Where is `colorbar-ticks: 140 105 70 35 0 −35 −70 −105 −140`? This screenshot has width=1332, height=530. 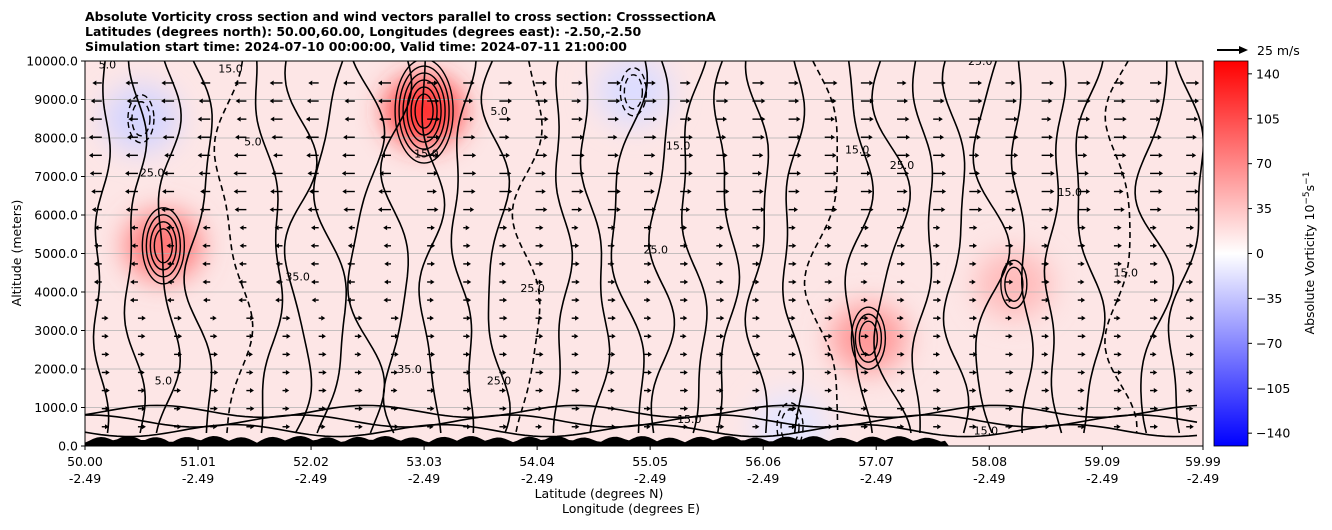 colorbar-ticks: 140 105 70 35 0 −35 −70 −105 −140 is located at coordinates (1269, 253).